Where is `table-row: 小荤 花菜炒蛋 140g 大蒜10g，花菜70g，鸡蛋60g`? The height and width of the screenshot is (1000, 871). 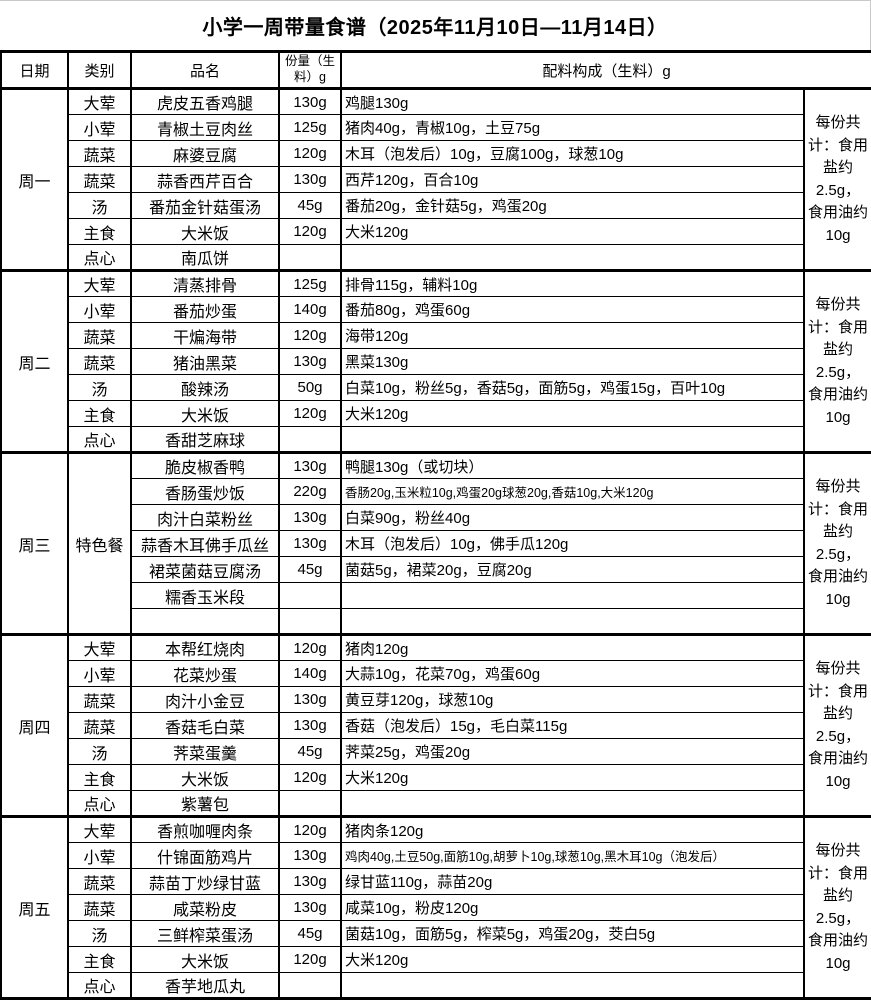
table-row: 小荤 花菜炒蛋 140g 大蒜10g，花菜70g，鸡蛋60g is located at coordinates (436, 673).